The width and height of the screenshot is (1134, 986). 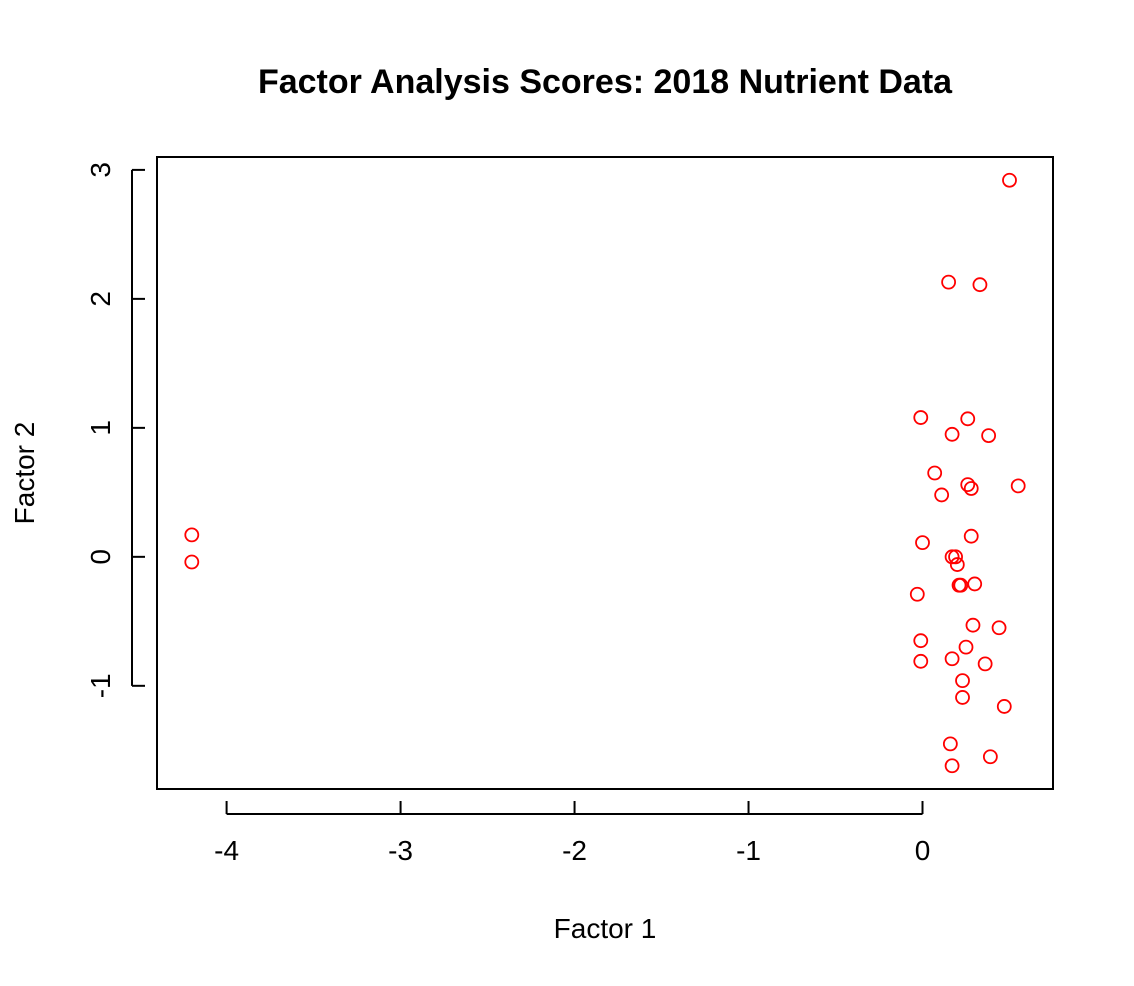 What do you see at coordinates (100, 685) in the screenshot?
I see `y-tick-label: -1` at bounding box center [100, 685].